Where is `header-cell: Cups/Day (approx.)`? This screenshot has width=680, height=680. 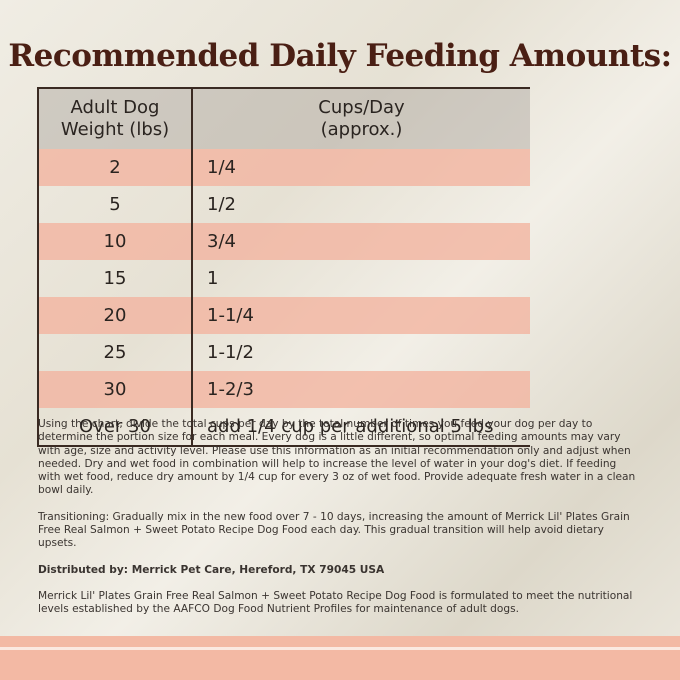 header-cell: Cups/Day (approx.) is located at coordinates (361, 118).